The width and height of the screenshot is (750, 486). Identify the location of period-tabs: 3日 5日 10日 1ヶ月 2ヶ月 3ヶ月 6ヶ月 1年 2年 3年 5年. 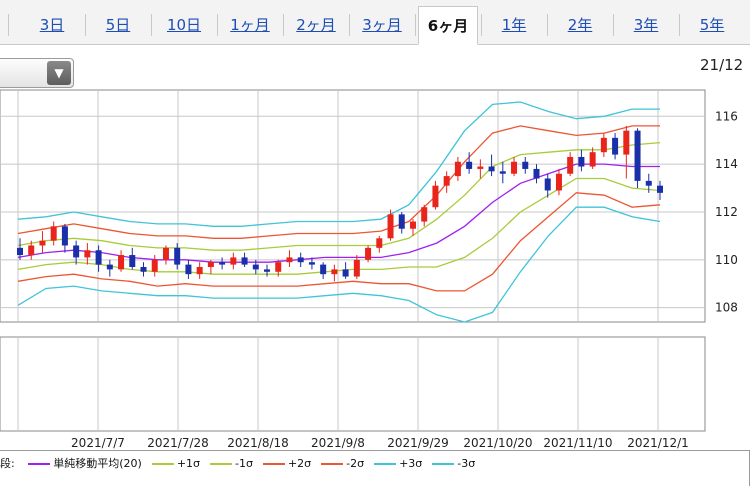
(375, 22).